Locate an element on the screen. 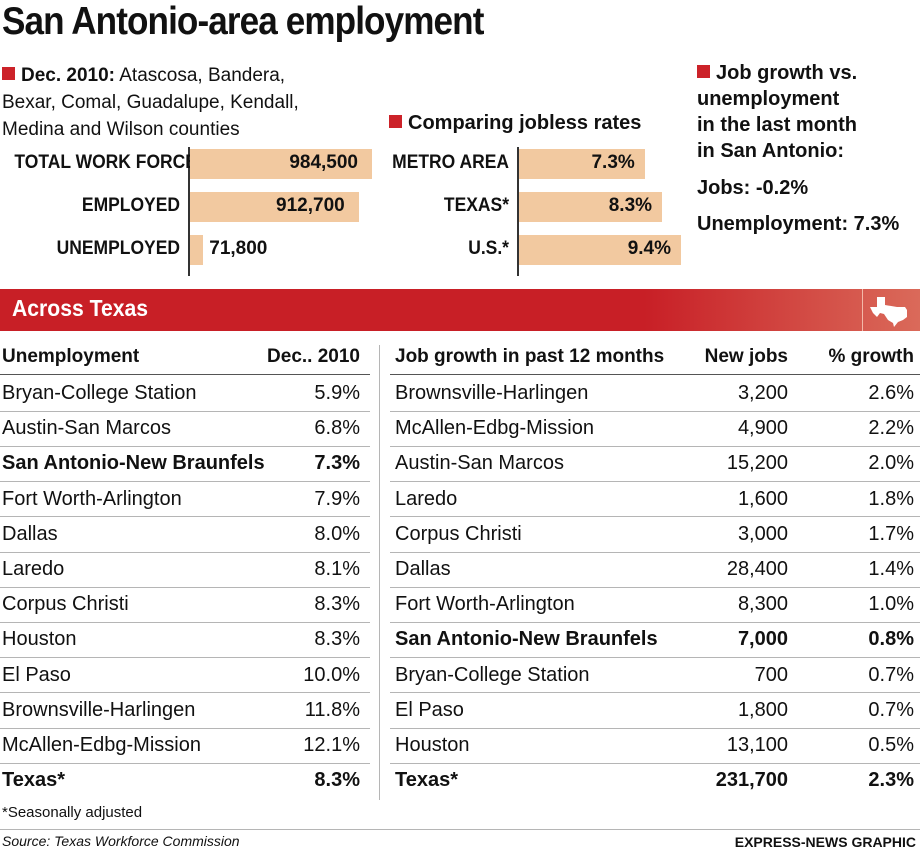  jobless-bar-label: METRO AREA is located at coordinates (450, 162).